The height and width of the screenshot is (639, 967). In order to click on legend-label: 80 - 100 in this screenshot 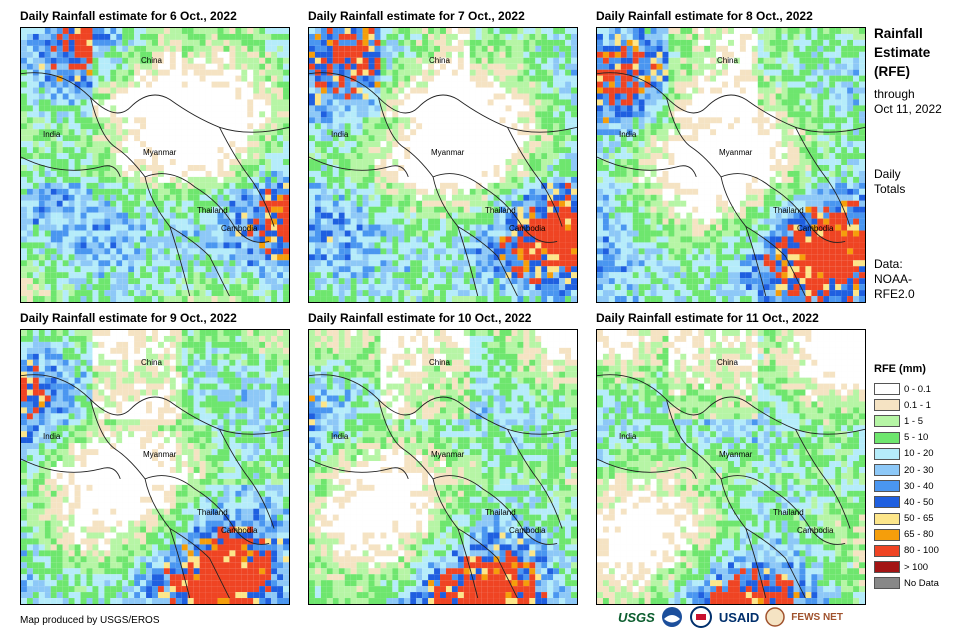, I will do `click(921, 551)`.